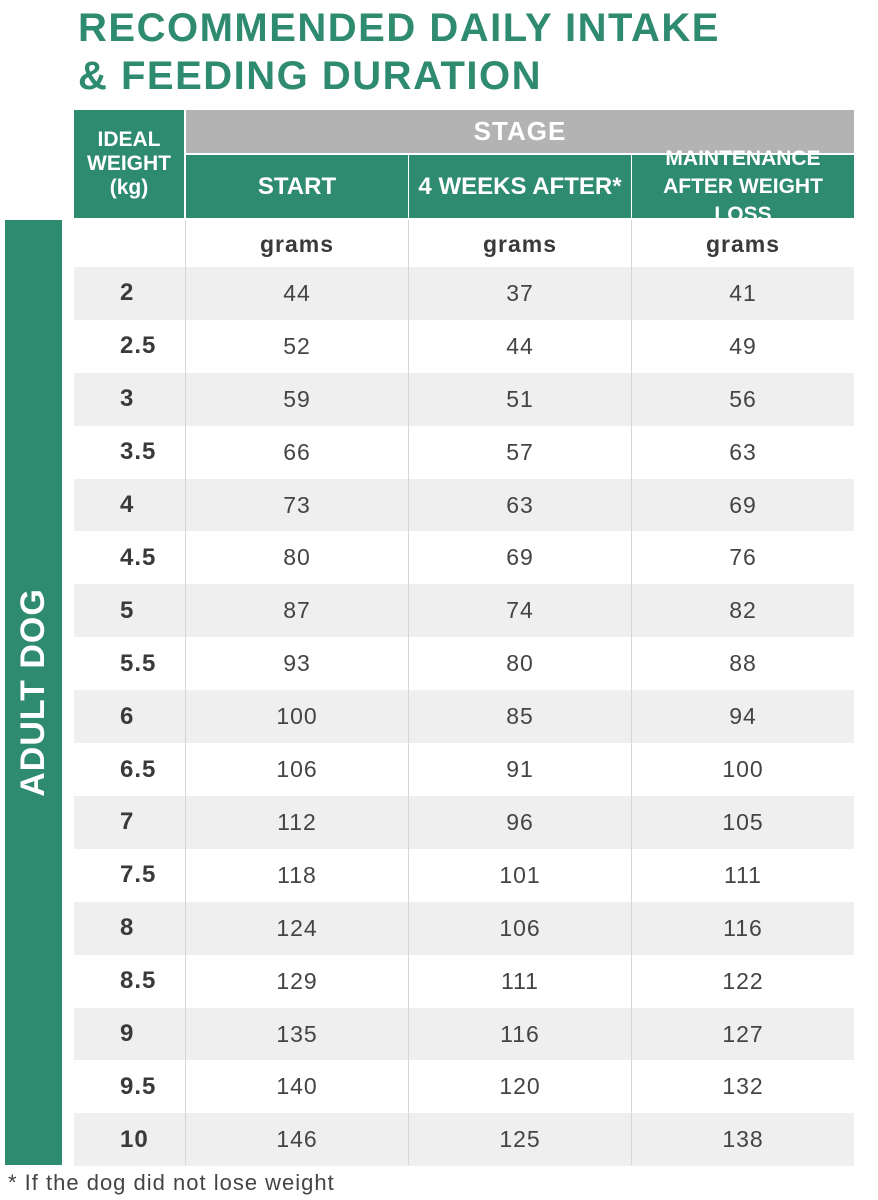  Describe the element at coordinates (138, 1086) in the screenshot. I see `weight-cell: 9.5` at that location.